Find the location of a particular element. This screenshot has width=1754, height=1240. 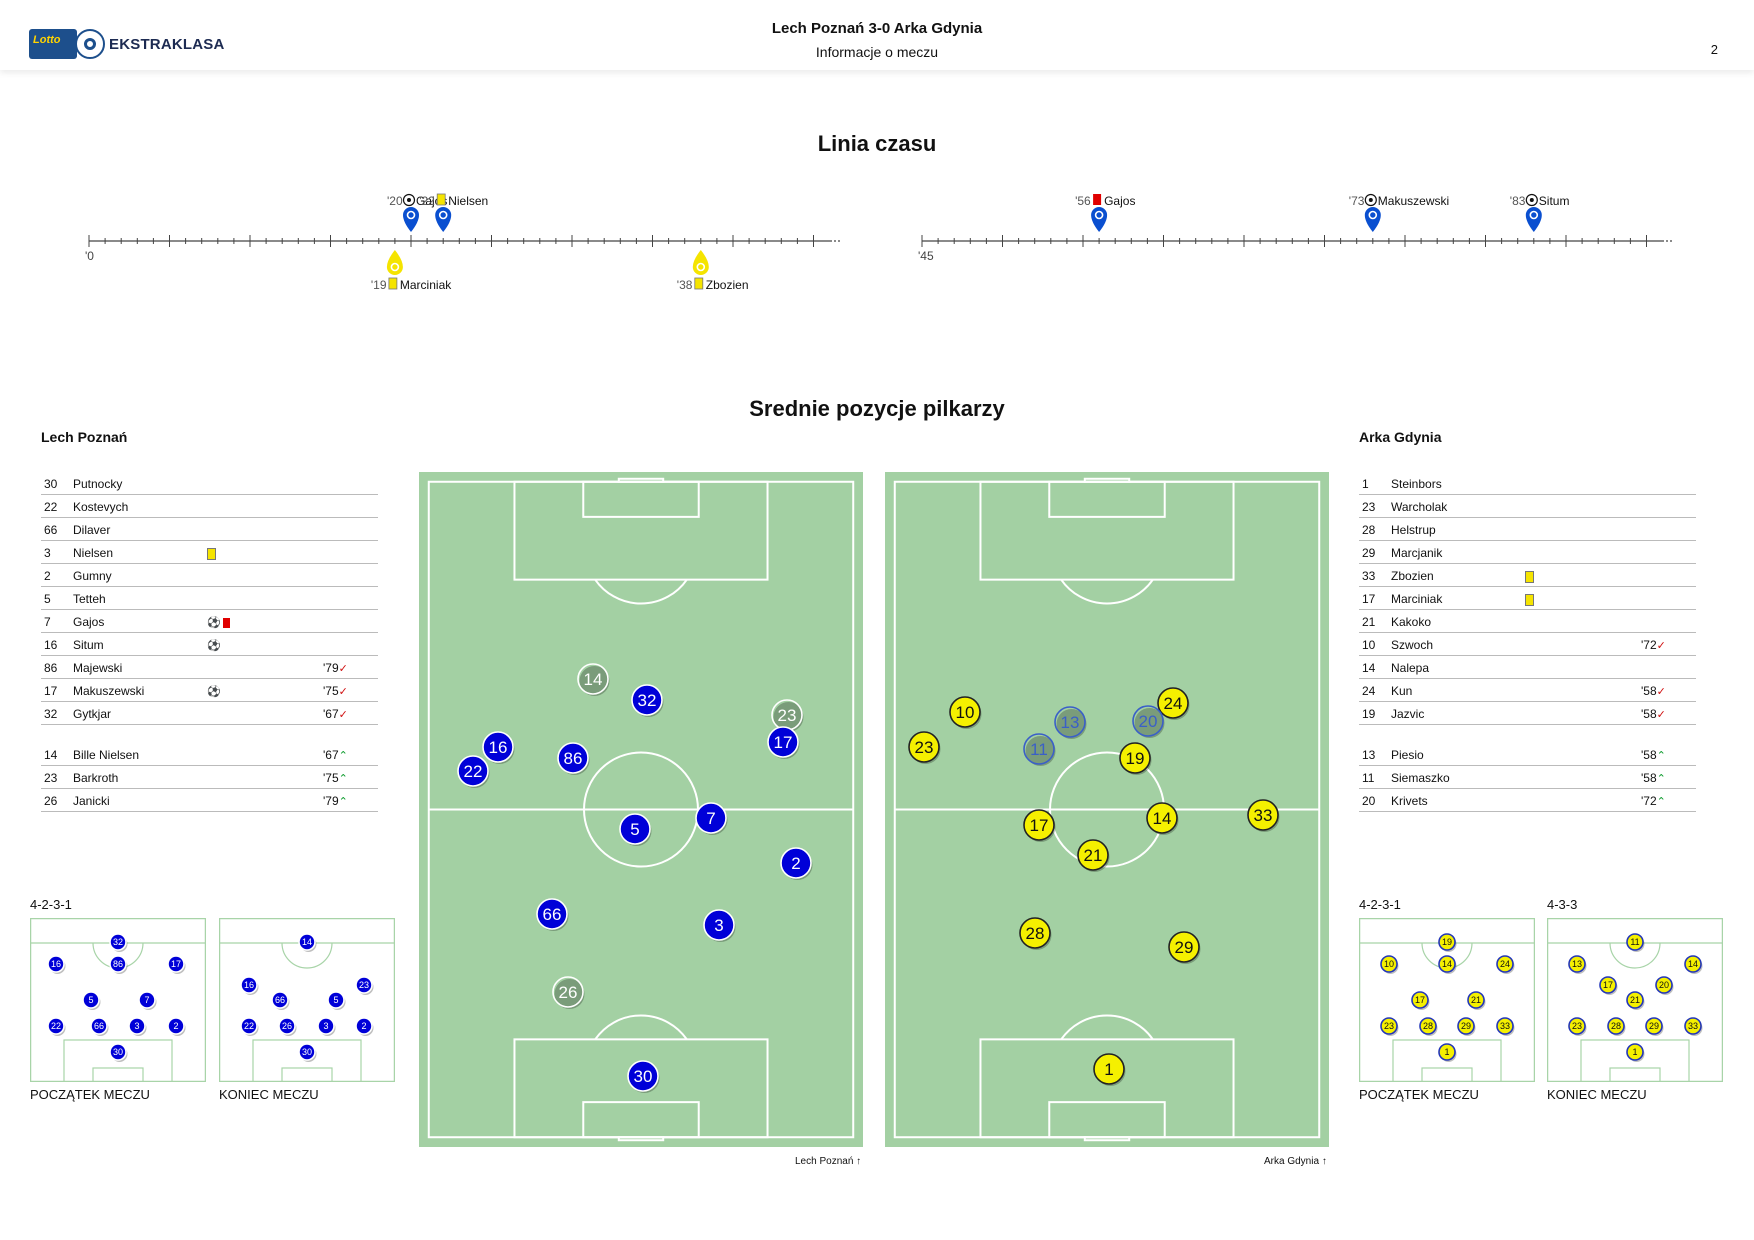

home-player-22-marker: 22 is located at coordinates (473, 771).